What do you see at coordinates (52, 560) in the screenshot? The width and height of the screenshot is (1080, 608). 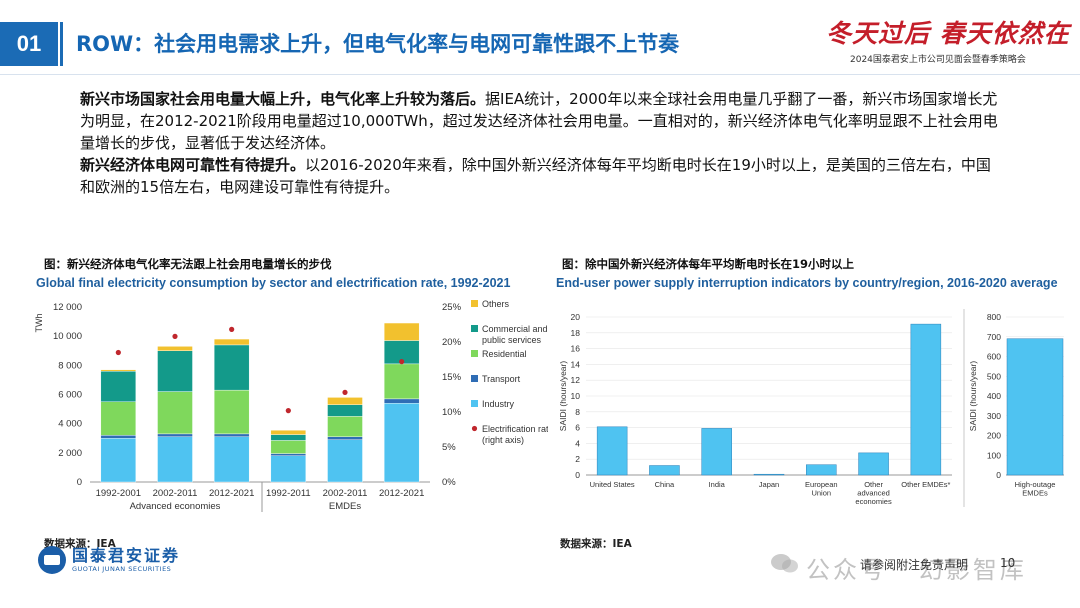 I see `logo-mark-icon` at bounding box center [52, 560].